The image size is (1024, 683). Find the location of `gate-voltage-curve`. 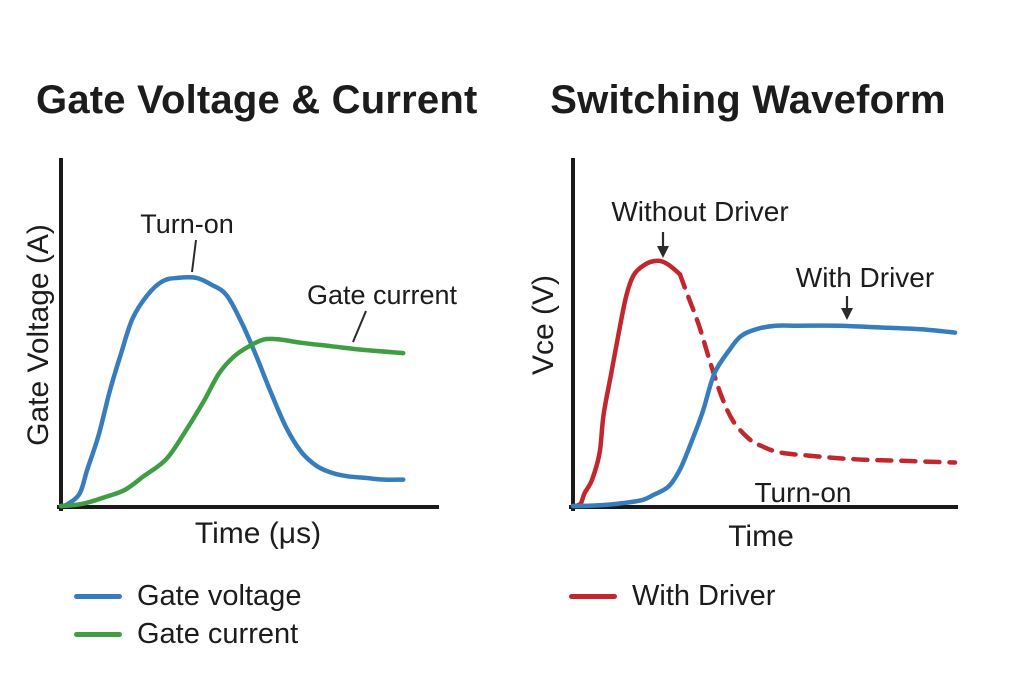

gate-voltage-curve is located at coordinates (232, 391).